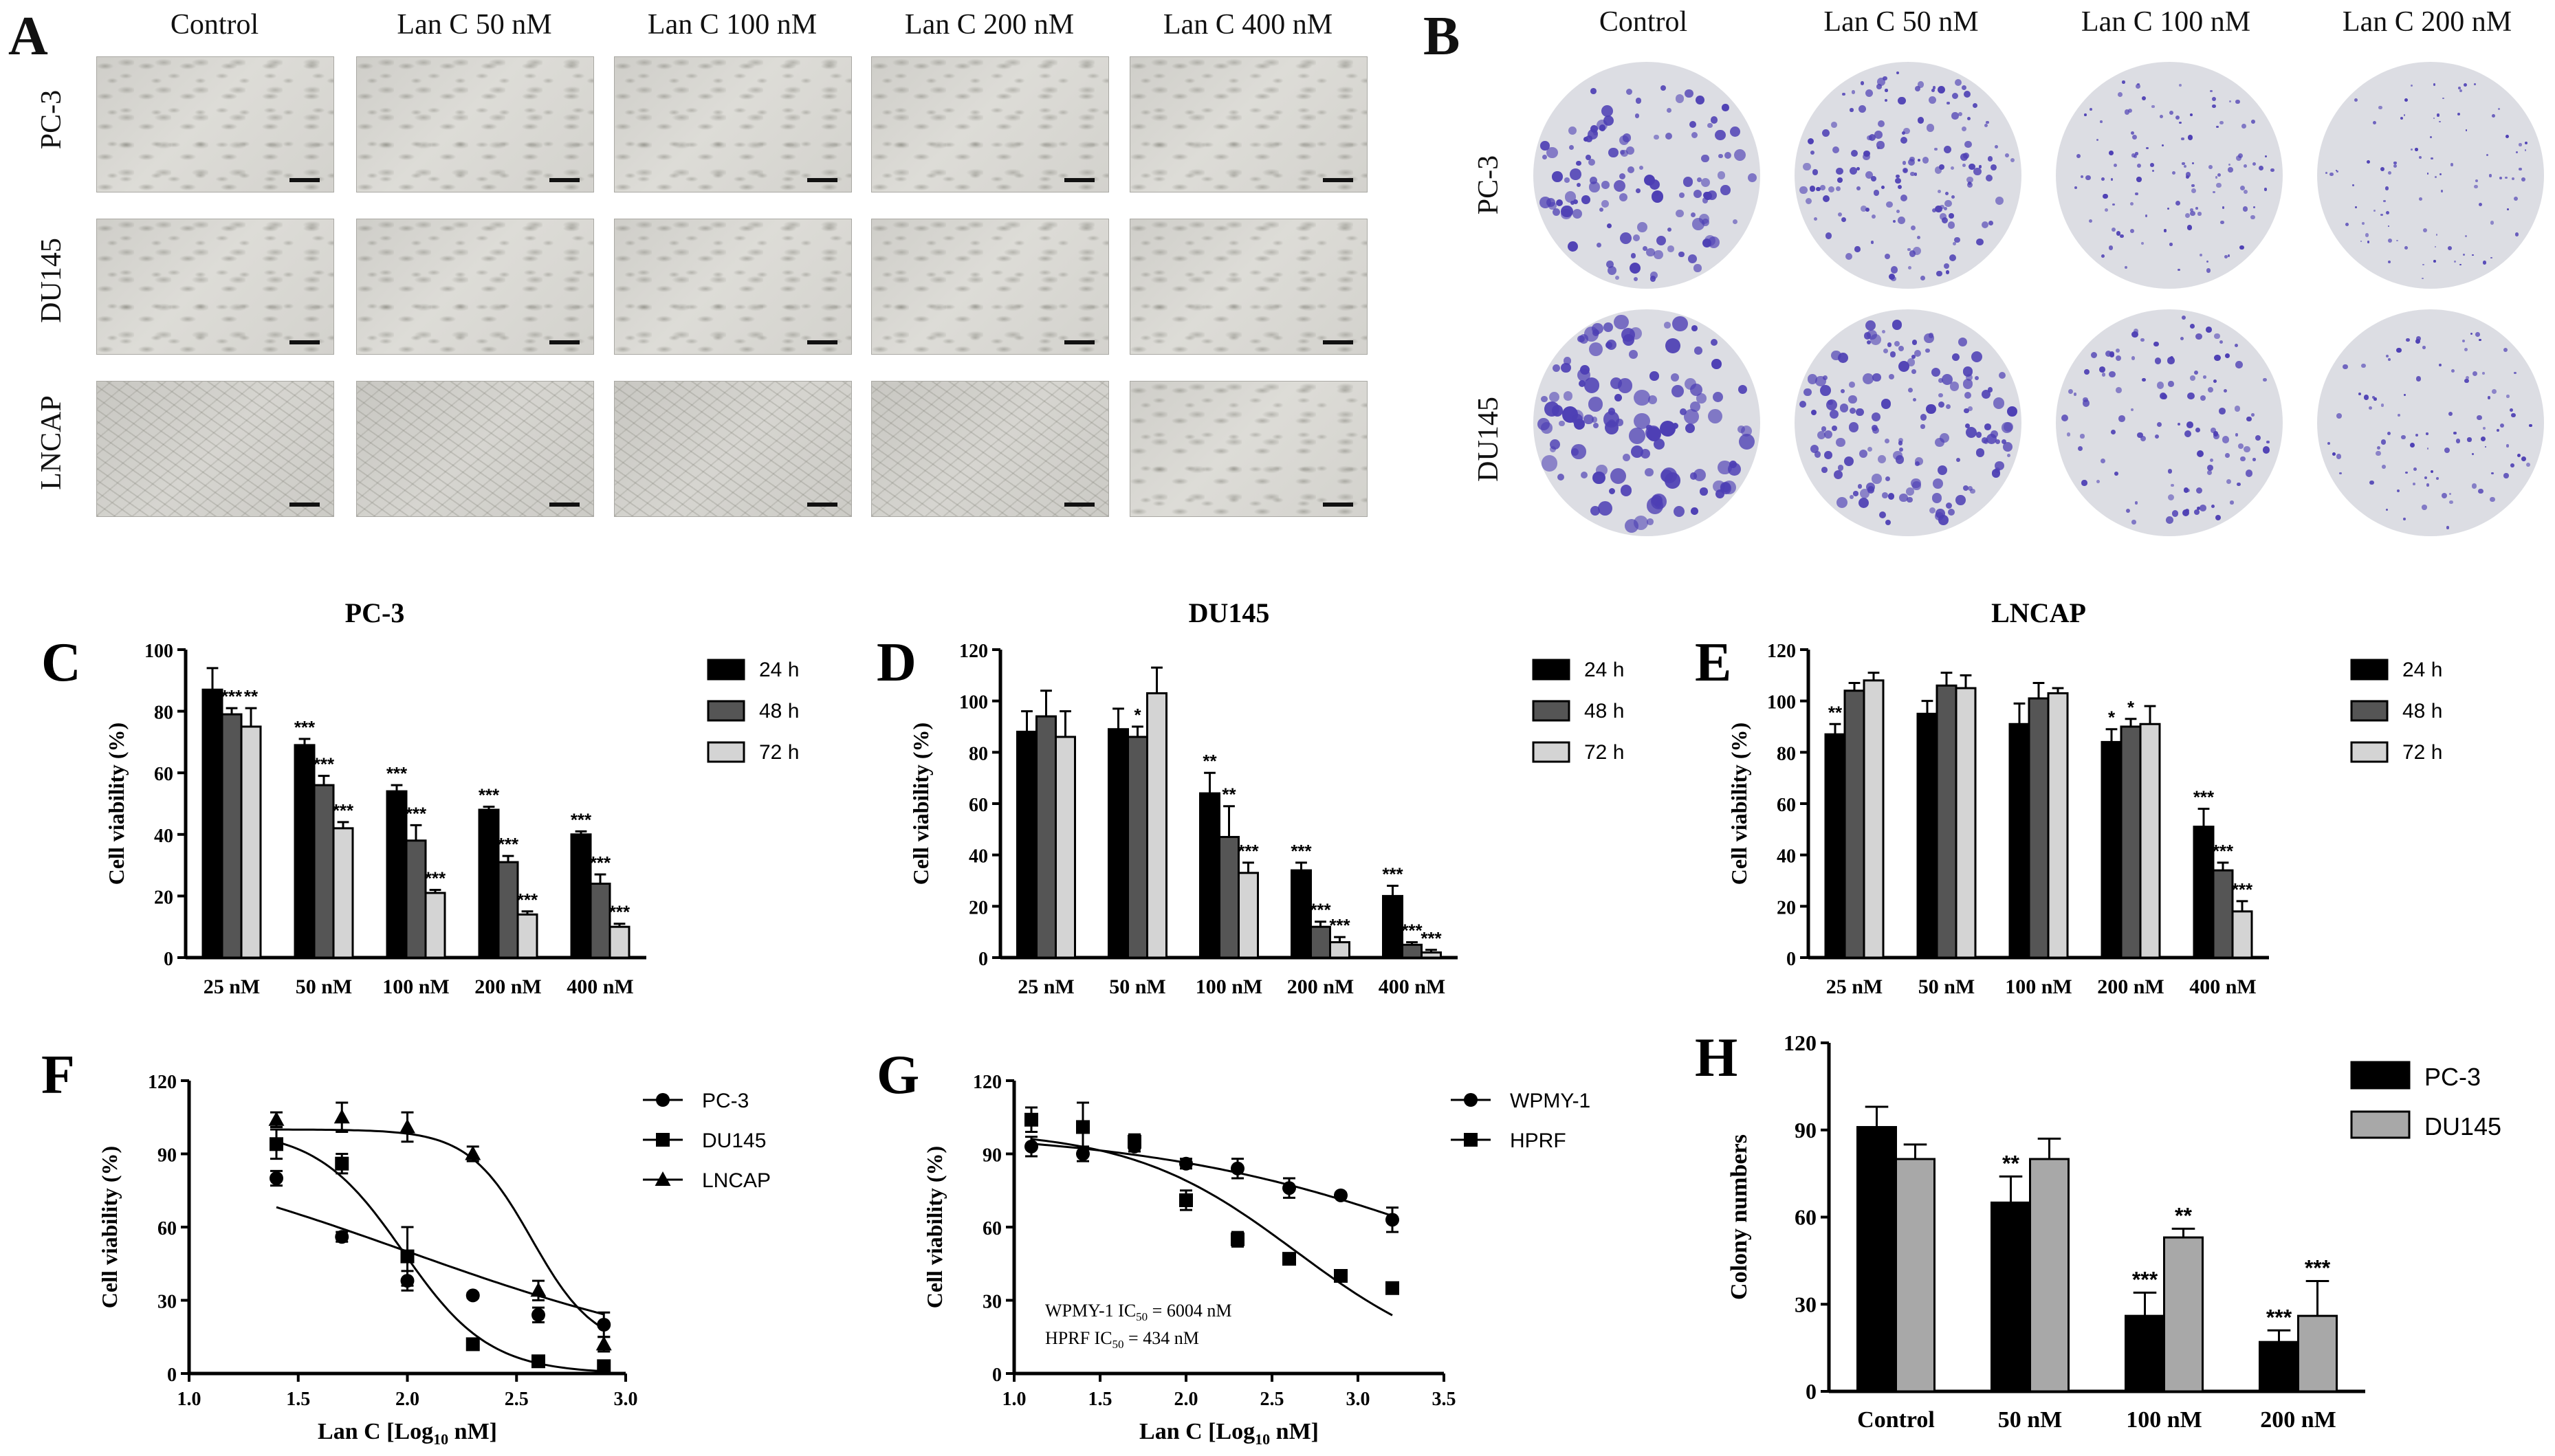 The image size is (2555, 1456). Describe the element at coordinates (1604, 711) in the screenshot. I see `legend-label: 48 h` at that location.